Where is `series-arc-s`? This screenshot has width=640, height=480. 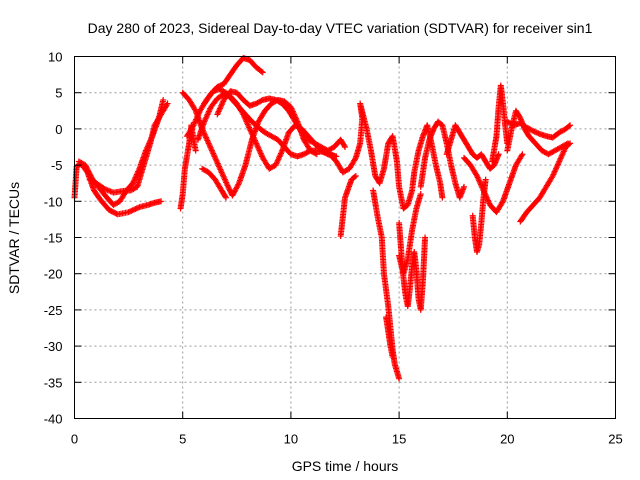
series-arc-s is located at coordinates (479, 215).